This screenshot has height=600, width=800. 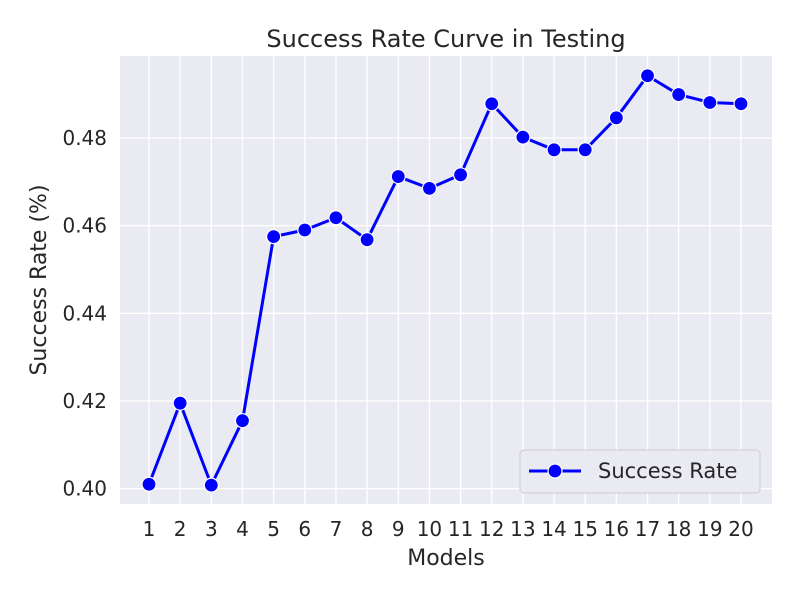 I want to click on x-tick-label: 12, so click(x=491, y=529).